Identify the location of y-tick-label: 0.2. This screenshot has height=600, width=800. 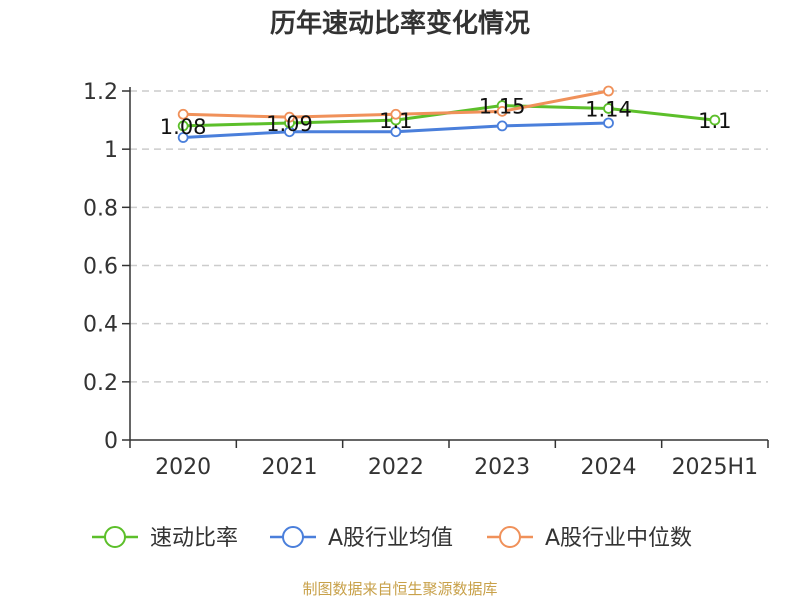
(100, 383).